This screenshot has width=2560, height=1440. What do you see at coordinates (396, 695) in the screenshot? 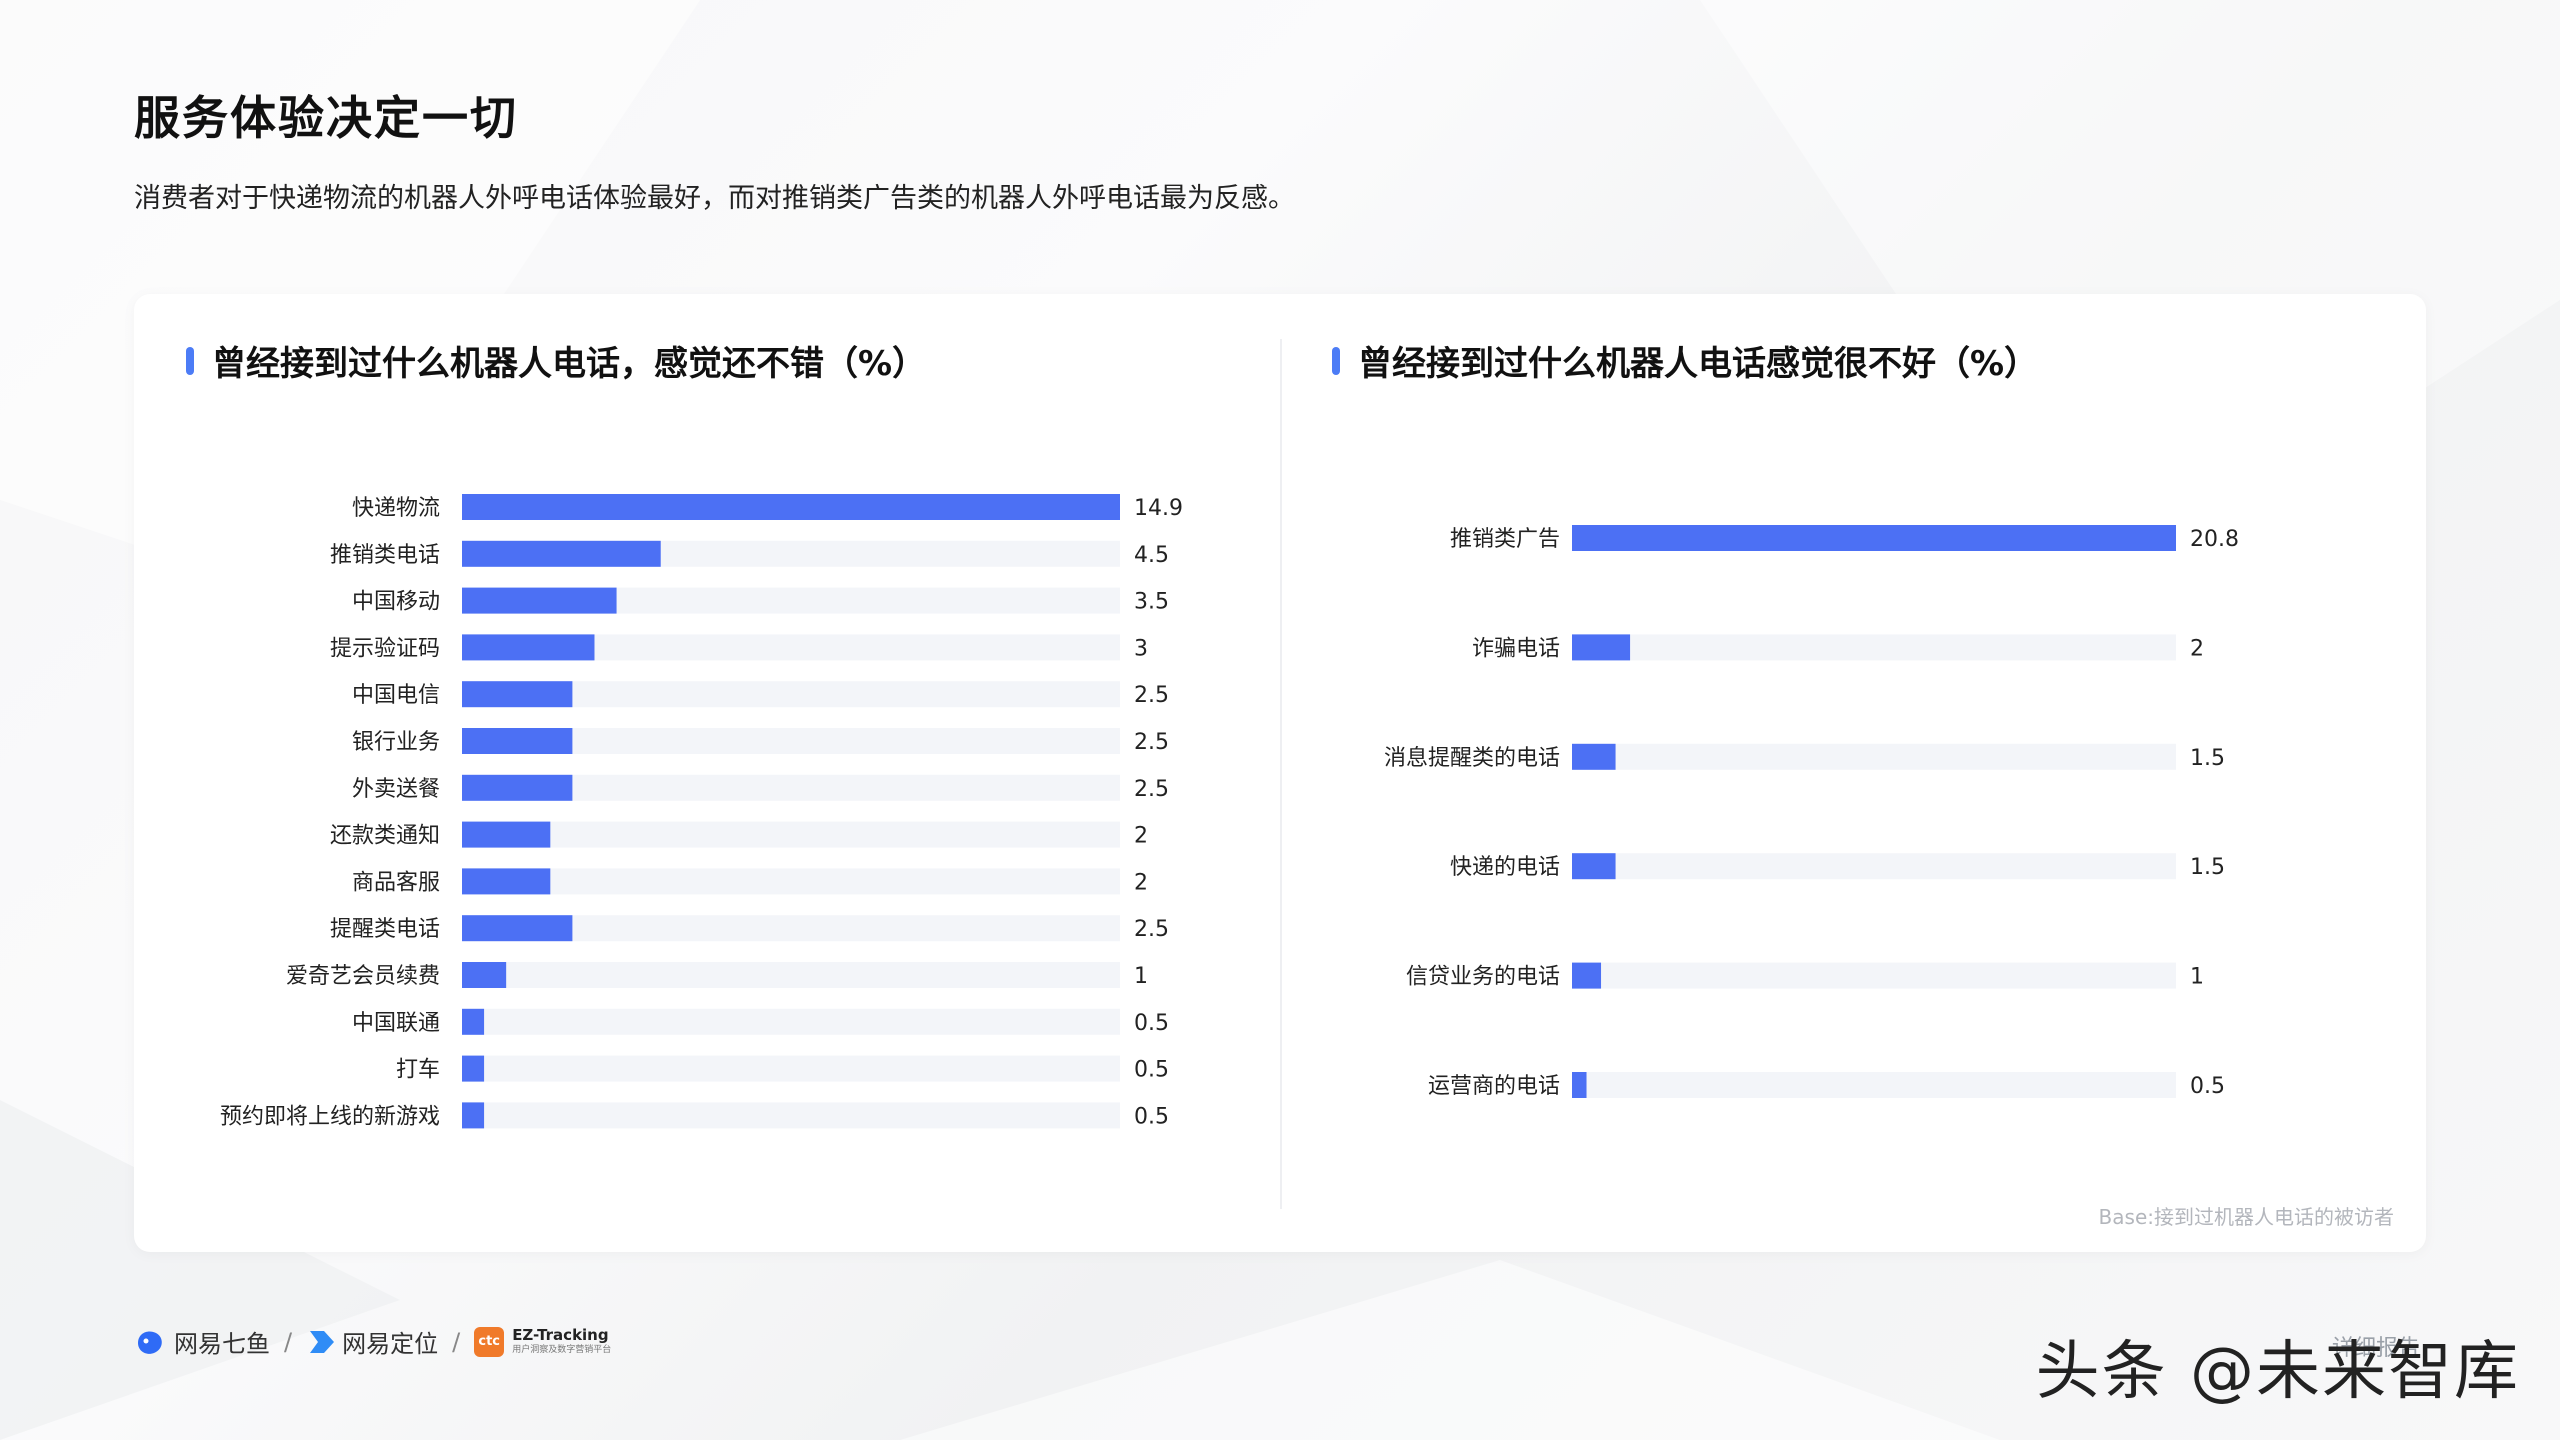
I see `category-label: 中国电信` at bounding box center [396, 695].